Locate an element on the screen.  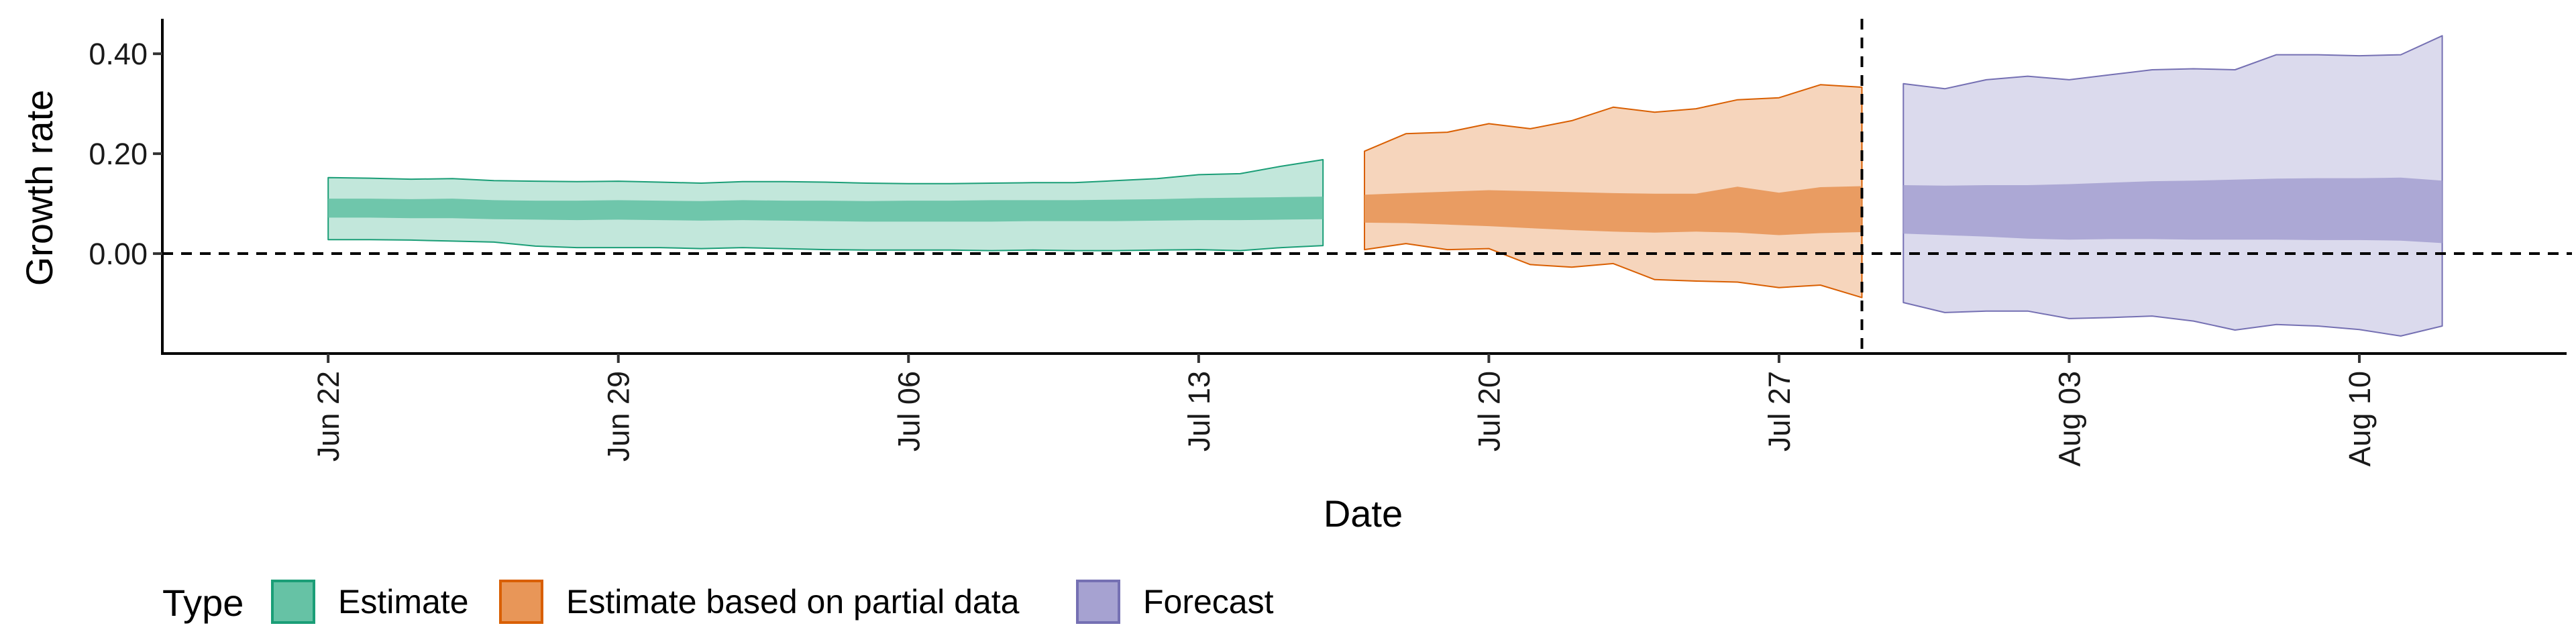
legend-label-0: Estimate is located at coordinates (403, 602).